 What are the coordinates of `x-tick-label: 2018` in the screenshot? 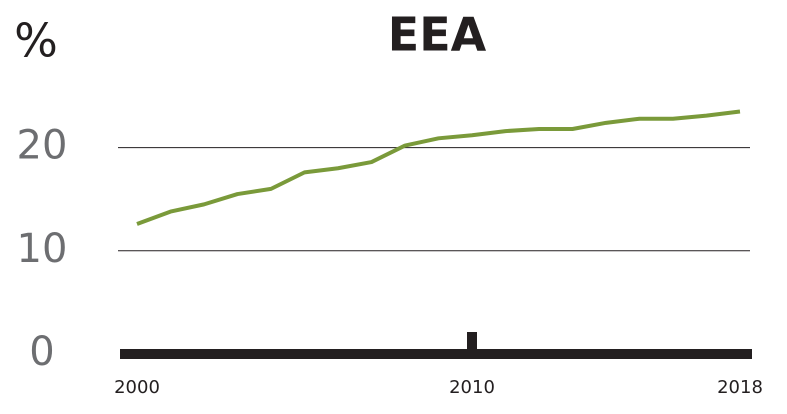 It's located at (740, 387).